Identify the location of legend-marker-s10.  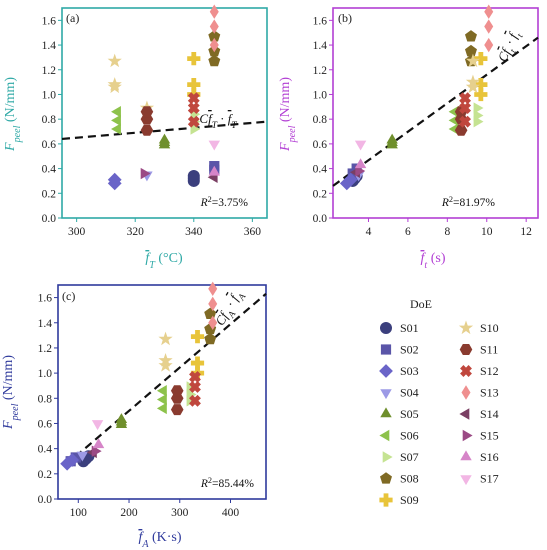
(466, 327).